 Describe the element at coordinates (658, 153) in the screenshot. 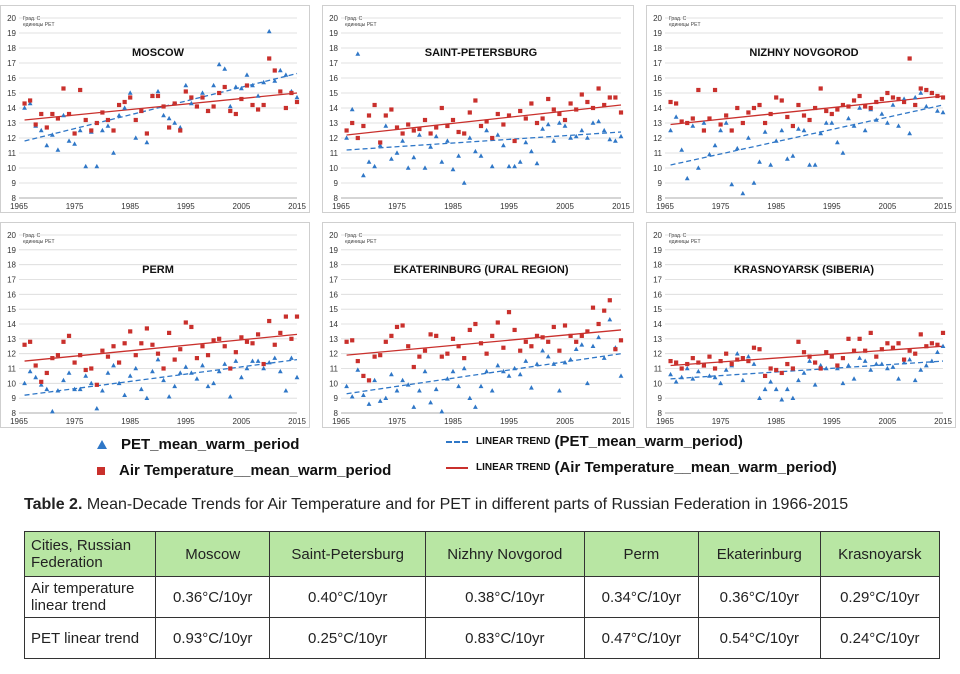

I see `y-tick-label: 11` at that location.